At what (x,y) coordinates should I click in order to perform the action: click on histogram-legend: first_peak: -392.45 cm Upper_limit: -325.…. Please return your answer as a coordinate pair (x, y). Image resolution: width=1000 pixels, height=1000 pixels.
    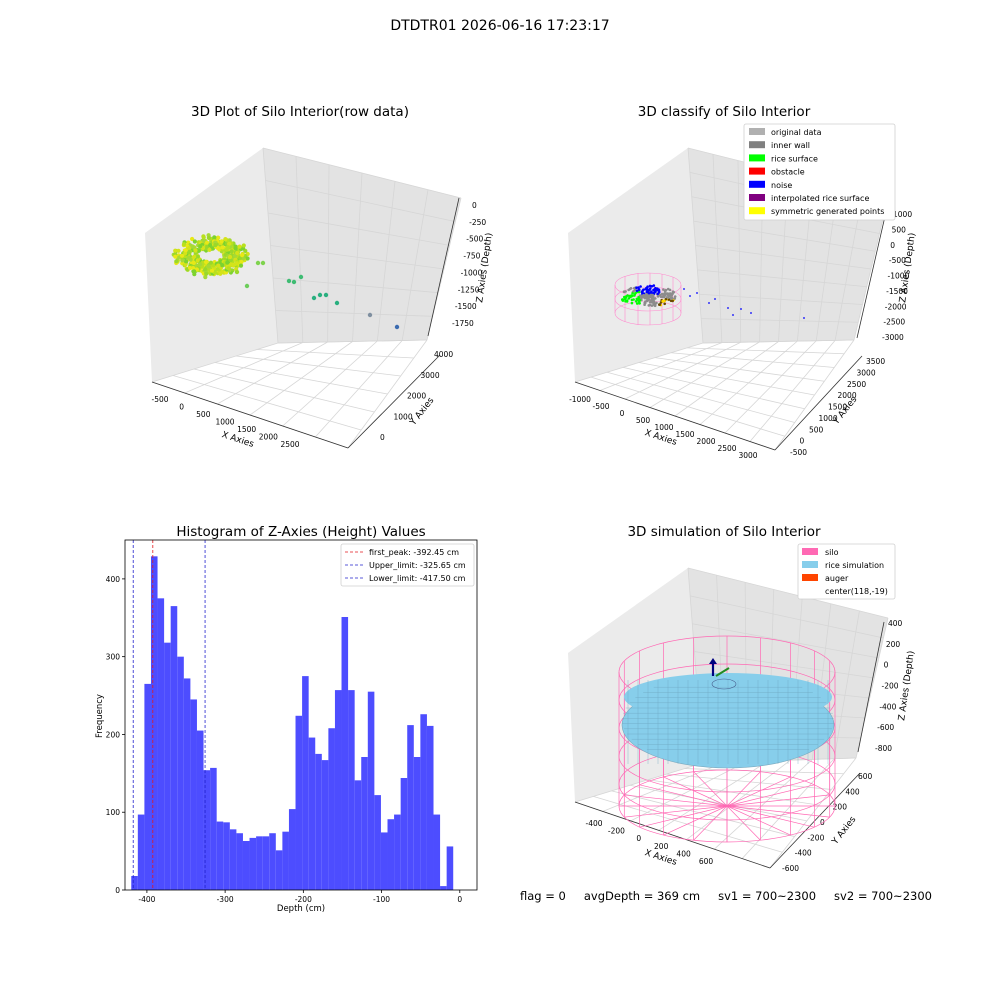
    Looking at the image, I should click on (407, 565).